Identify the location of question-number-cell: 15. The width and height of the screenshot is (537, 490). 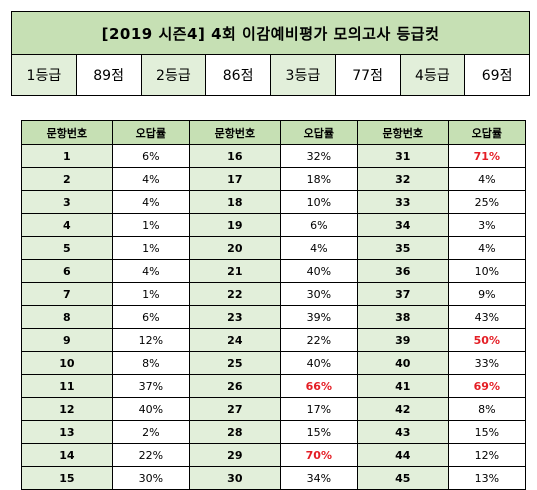
(67, 478).